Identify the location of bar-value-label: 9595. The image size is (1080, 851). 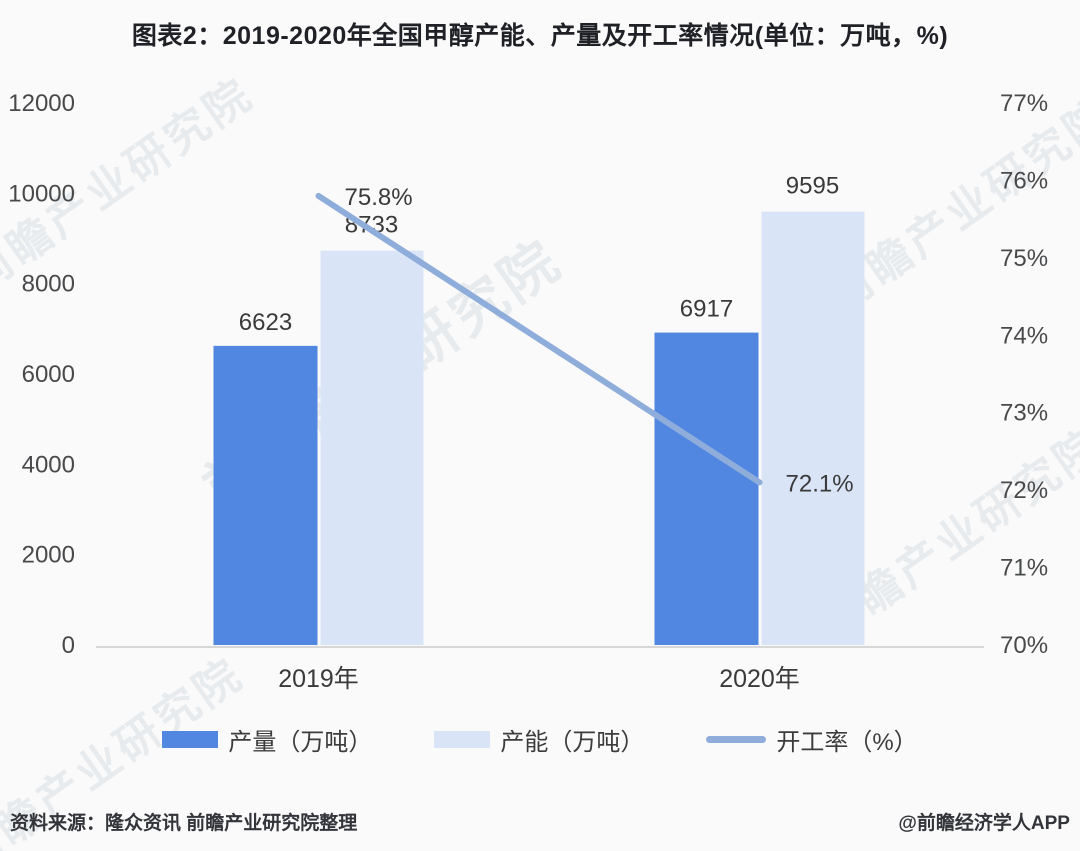
(812, 186).